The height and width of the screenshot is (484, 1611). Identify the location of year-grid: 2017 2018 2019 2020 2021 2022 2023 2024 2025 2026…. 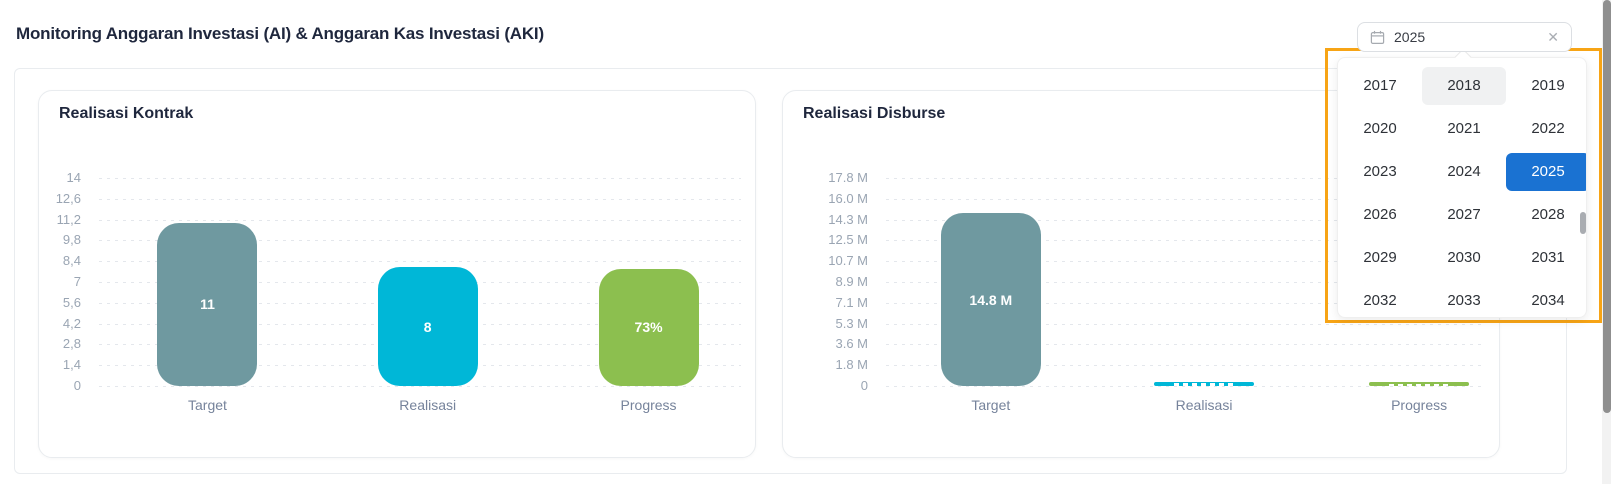
(1462, 187).